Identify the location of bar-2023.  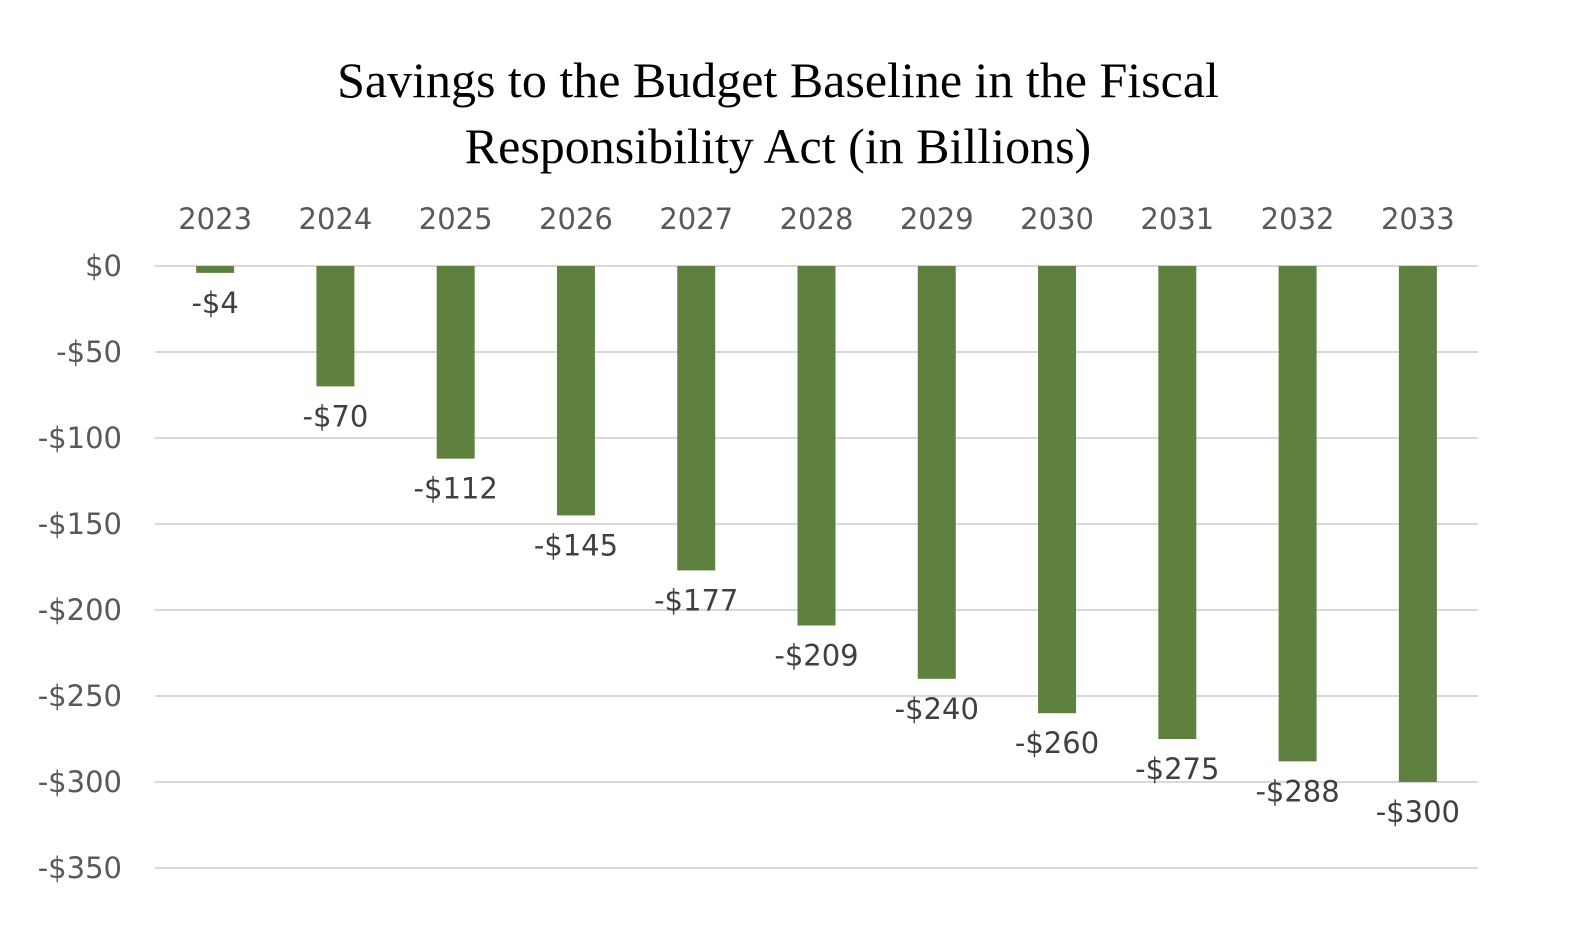
(215, 269).